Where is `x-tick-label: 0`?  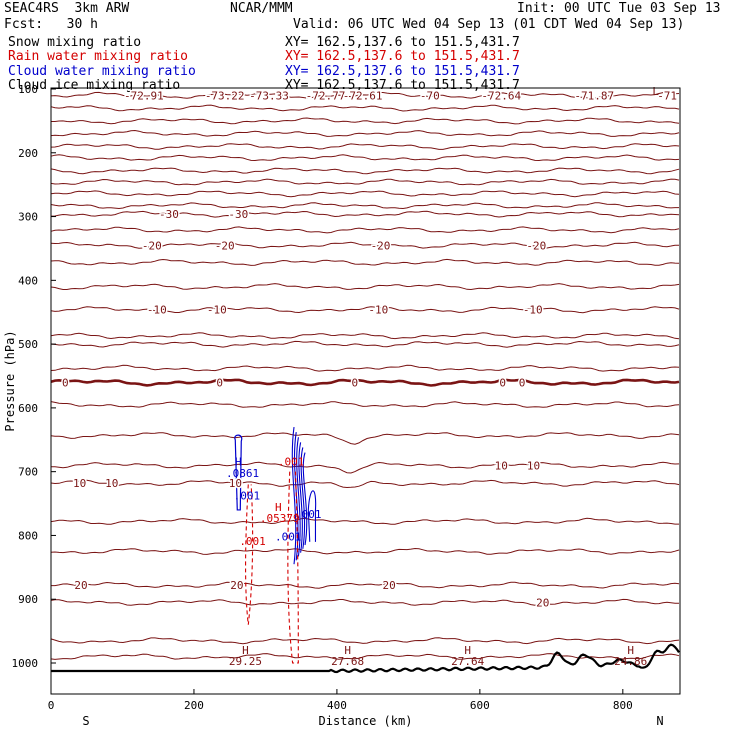 x-tick-label: 0 is located at coordinates (51, 705).